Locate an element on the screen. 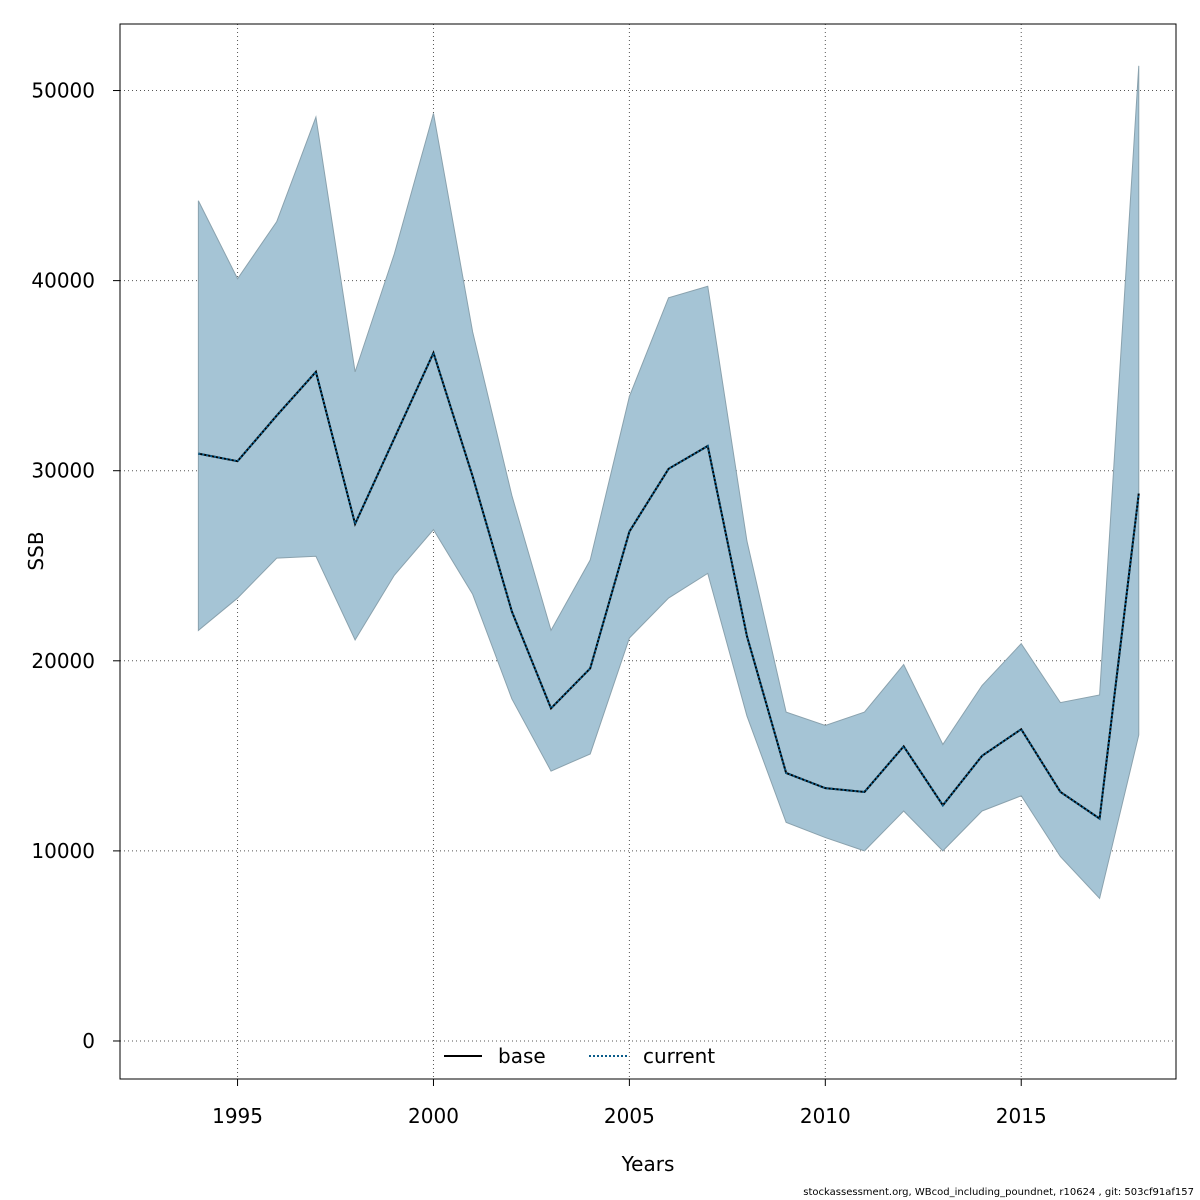 This screenshot has width=1200, height=1200. legend-label-current: current is located at coordinates (679, 1056).